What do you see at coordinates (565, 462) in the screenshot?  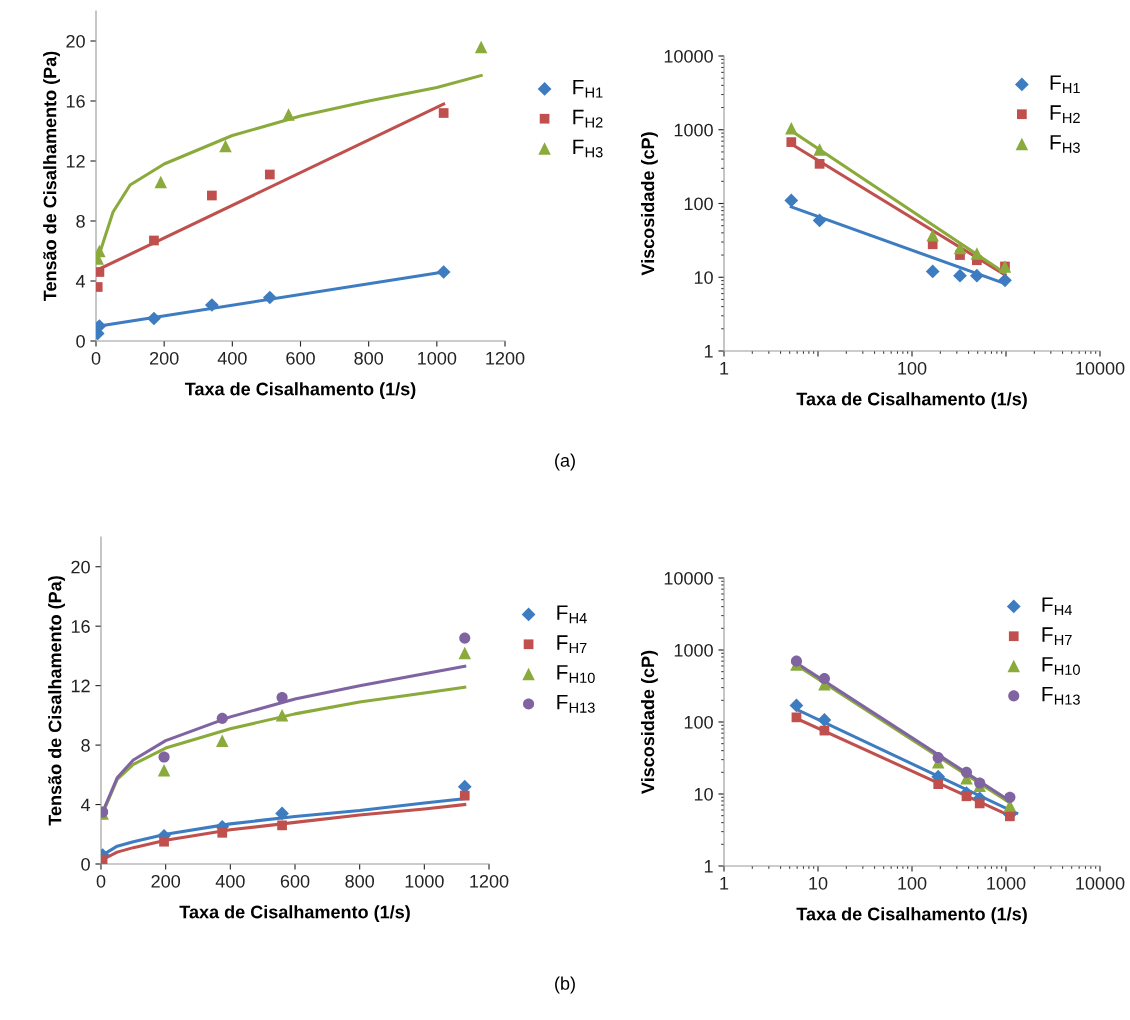 I see `text: (a)` at bounding box center [565, 462].